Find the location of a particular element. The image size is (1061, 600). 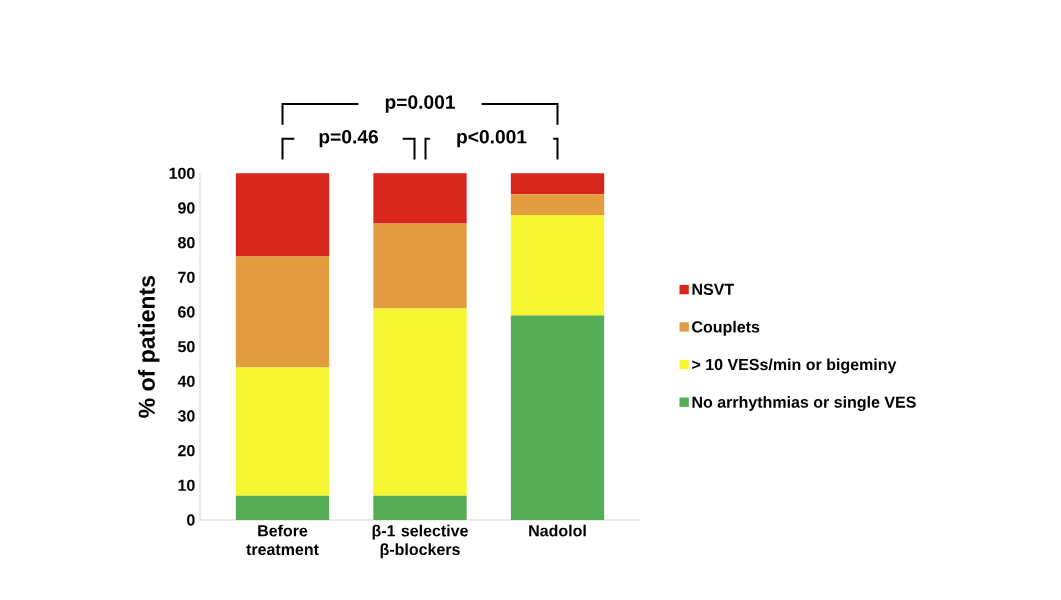

y-tick-label: 30 is located at coordinates (186, 416).